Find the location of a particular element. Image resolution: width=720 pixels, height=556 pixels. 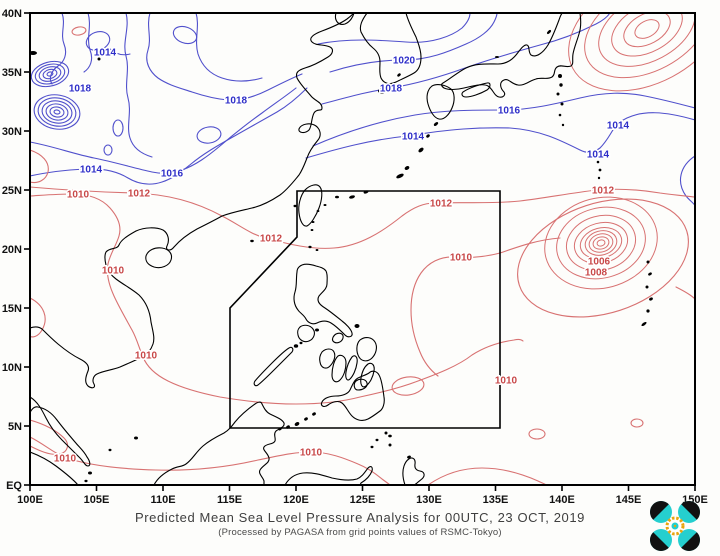

logo-petal-bottom-left is located at coordinates (661, 540).